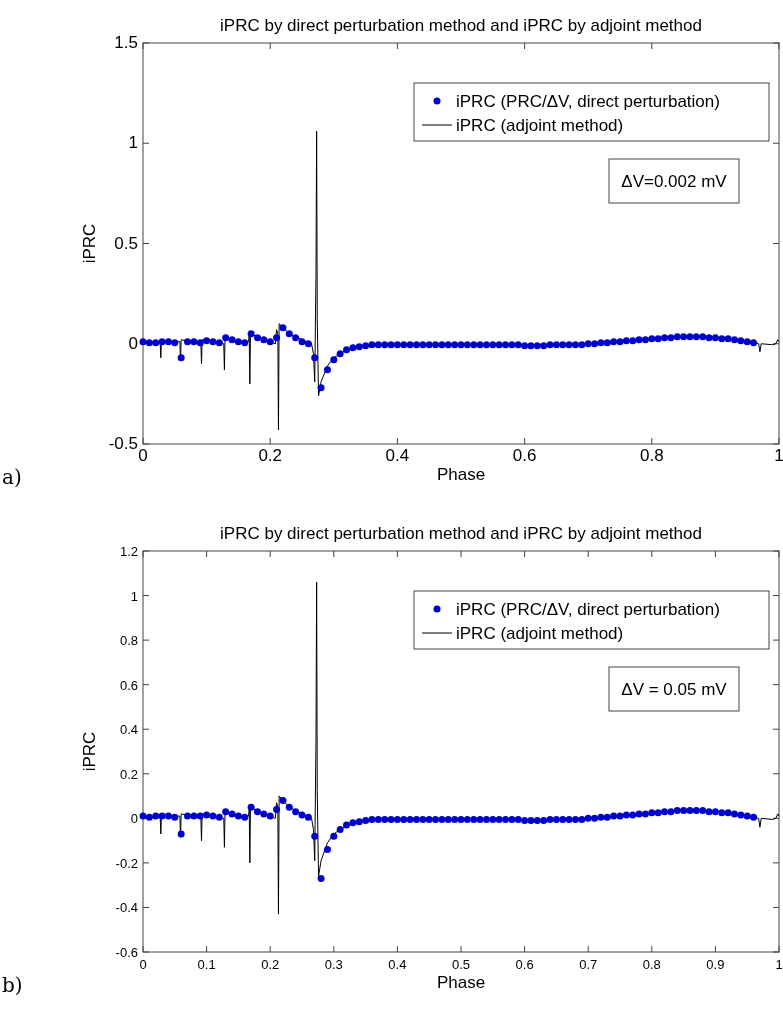 The image size is (783, 1018). What do you see at coordinates (715, 964) in the screenshot?
I see `x-tick-label: 0.9` at bounding box center [715, 964].